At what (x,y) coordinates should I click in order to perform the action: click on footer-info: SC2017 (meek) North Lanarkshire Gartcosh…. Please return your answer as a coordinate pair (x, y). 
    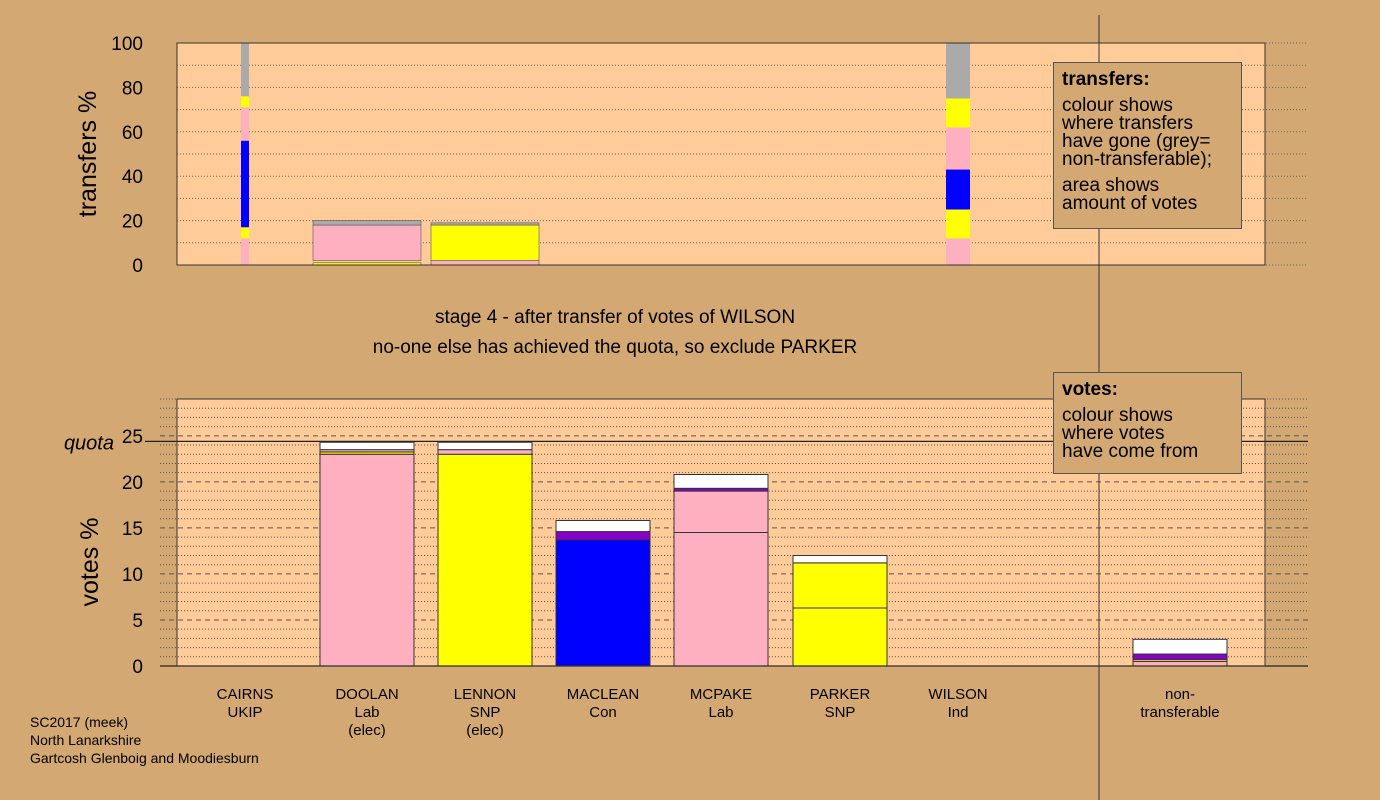
    Looking at the image, I should click on (144, 740).